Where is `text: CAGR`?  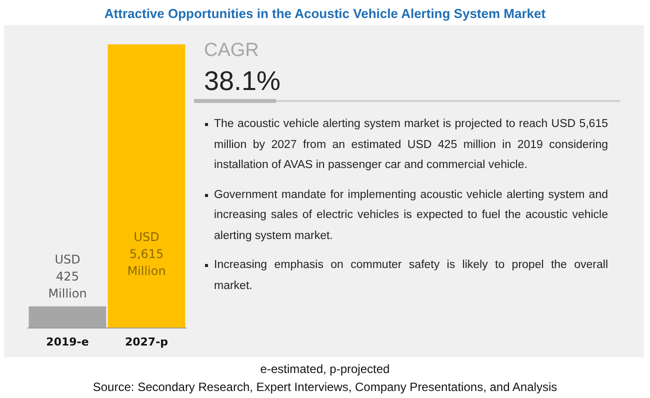
text: CAGR is located at coordinates (231, 51).